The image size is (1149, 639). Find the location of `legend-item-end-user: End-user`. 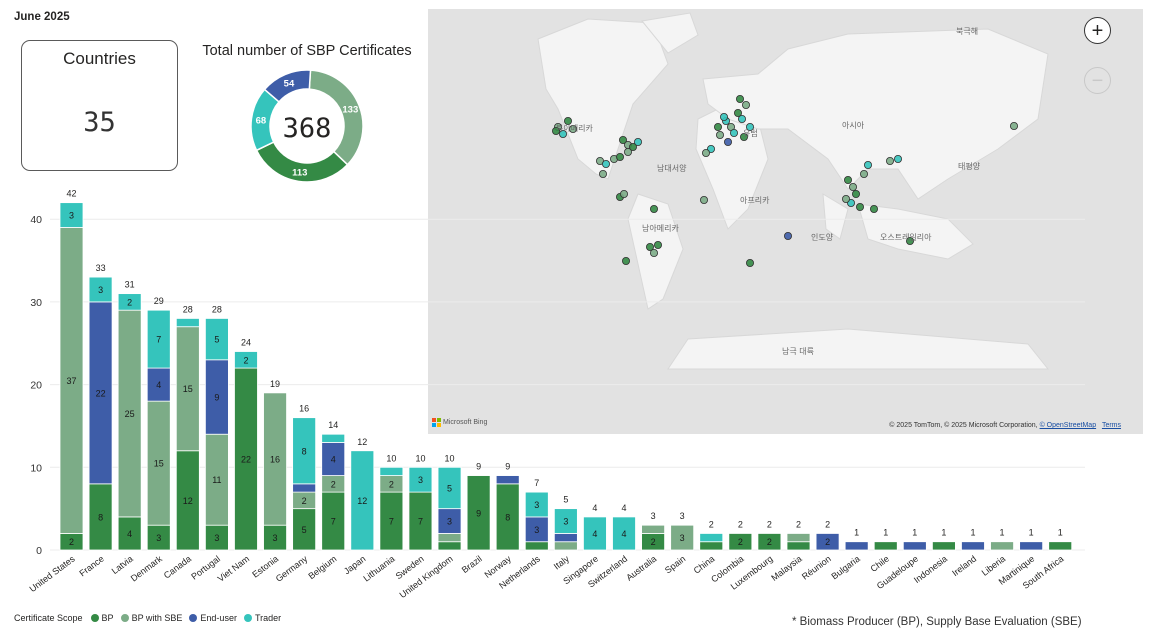

legend-item-end-user: End-user is located at coordinates (213, 618).